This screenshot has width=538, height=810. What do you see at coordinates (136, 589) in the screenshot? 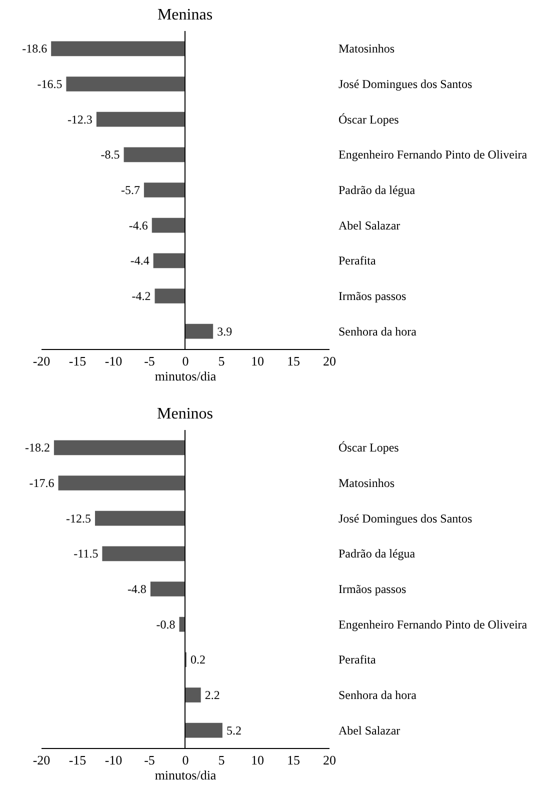
I see `data-label: -4.8` at bounding box center [136, 589].